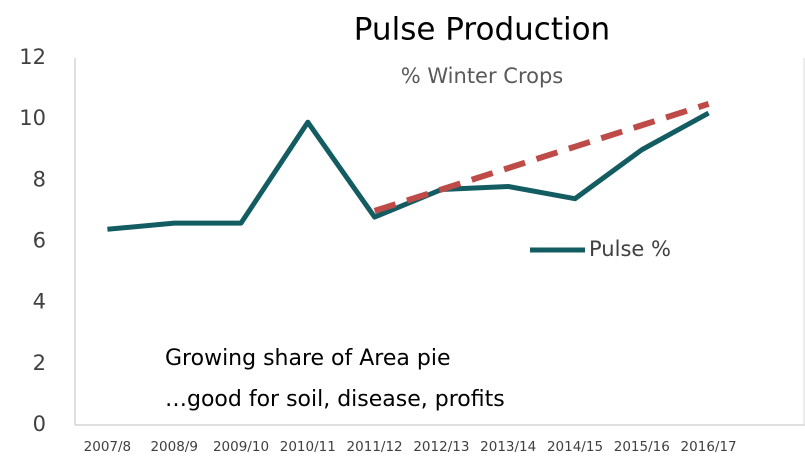 This screenshot has width=805, height=456. I want to click on chart-subtitle: % Winter Crops, so click(482, 76).